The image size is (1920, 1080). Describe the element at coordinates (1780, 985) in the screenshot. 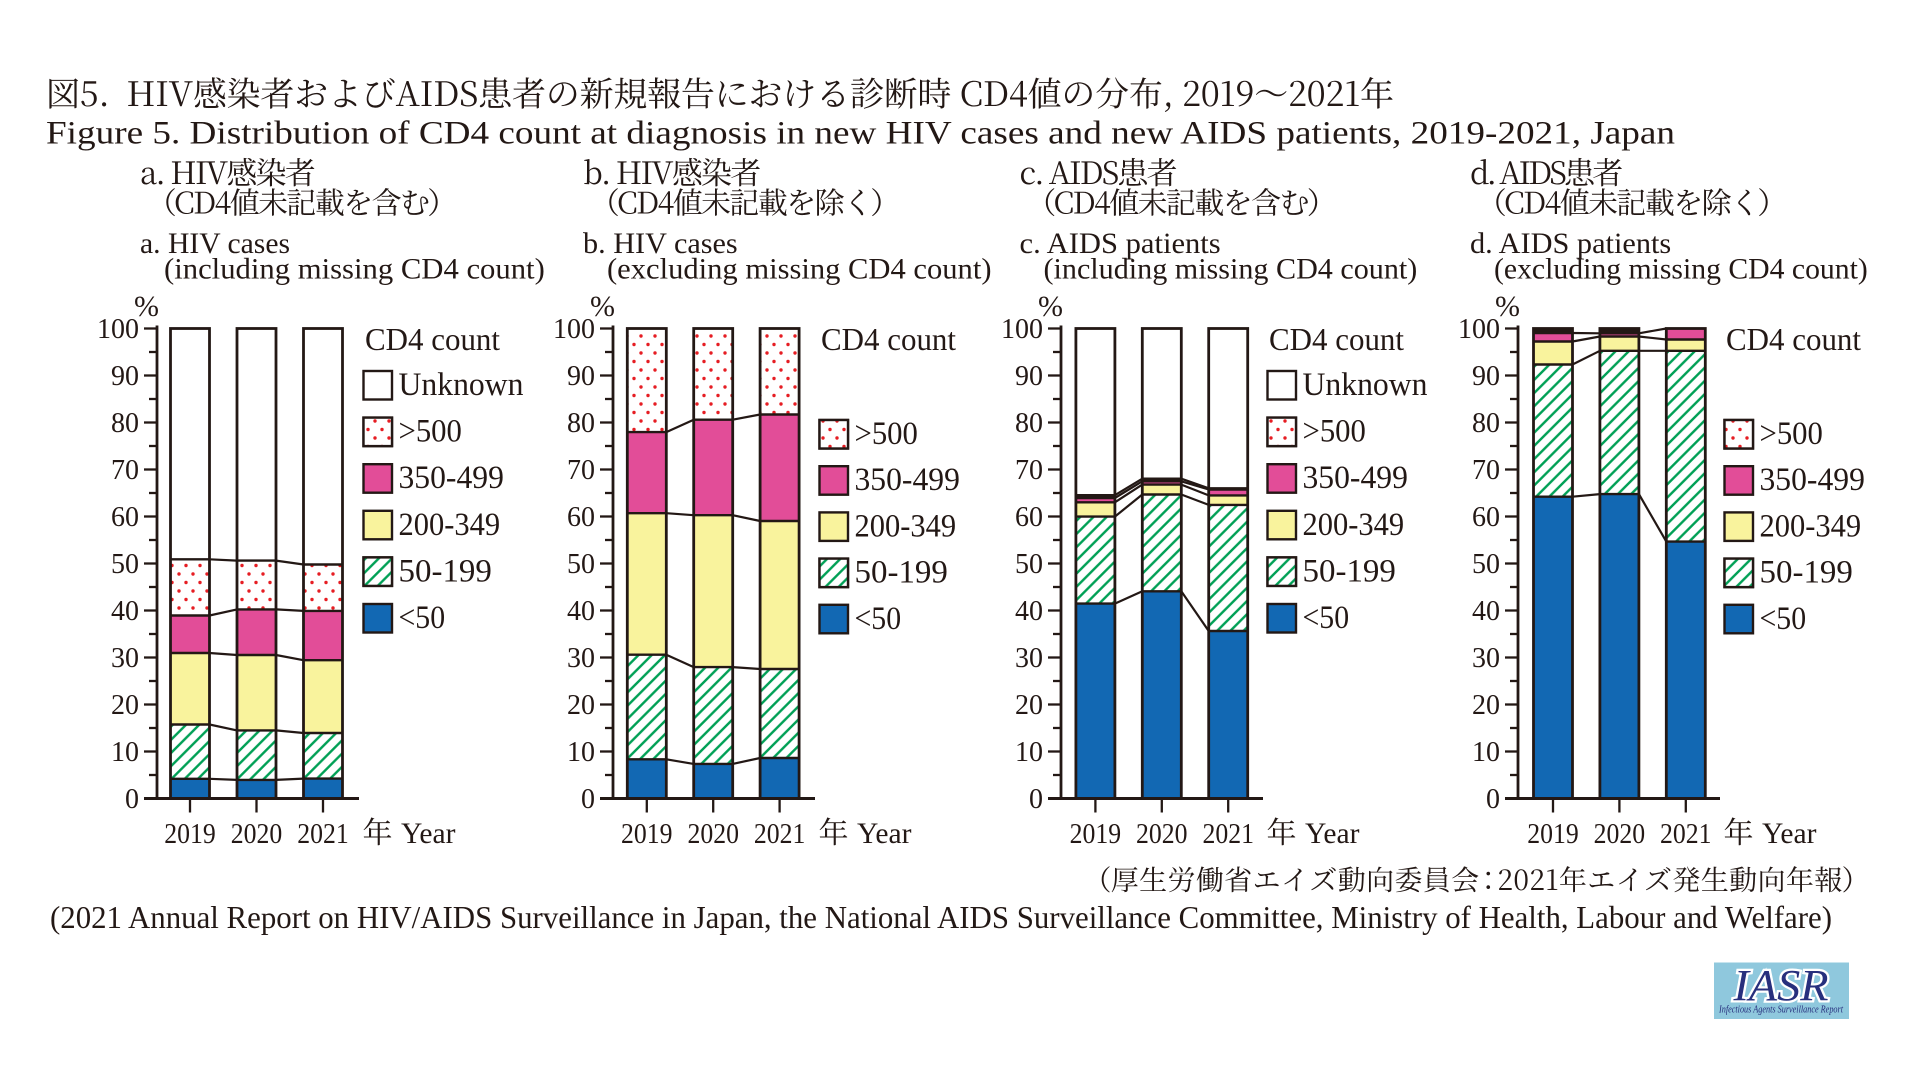

I see `svg-text: IASR` at that location.